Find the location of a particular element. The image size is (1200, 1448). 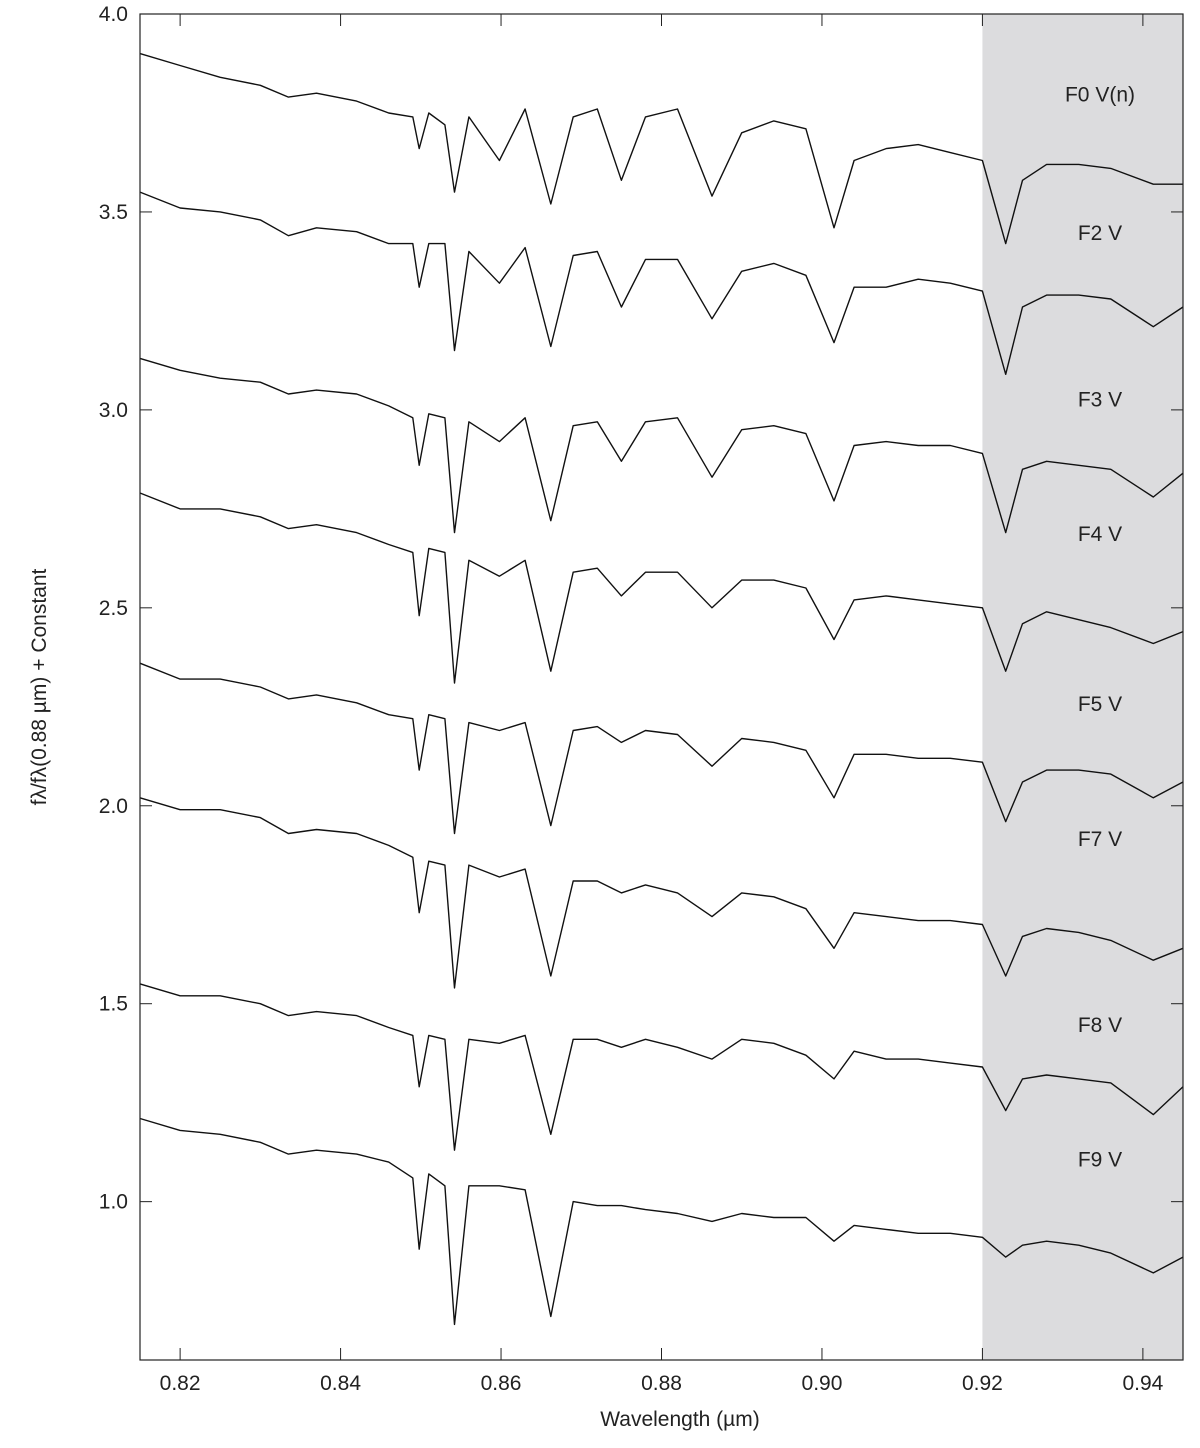

x-tick-label: 0.82 is located at coordinates (180, 1383).